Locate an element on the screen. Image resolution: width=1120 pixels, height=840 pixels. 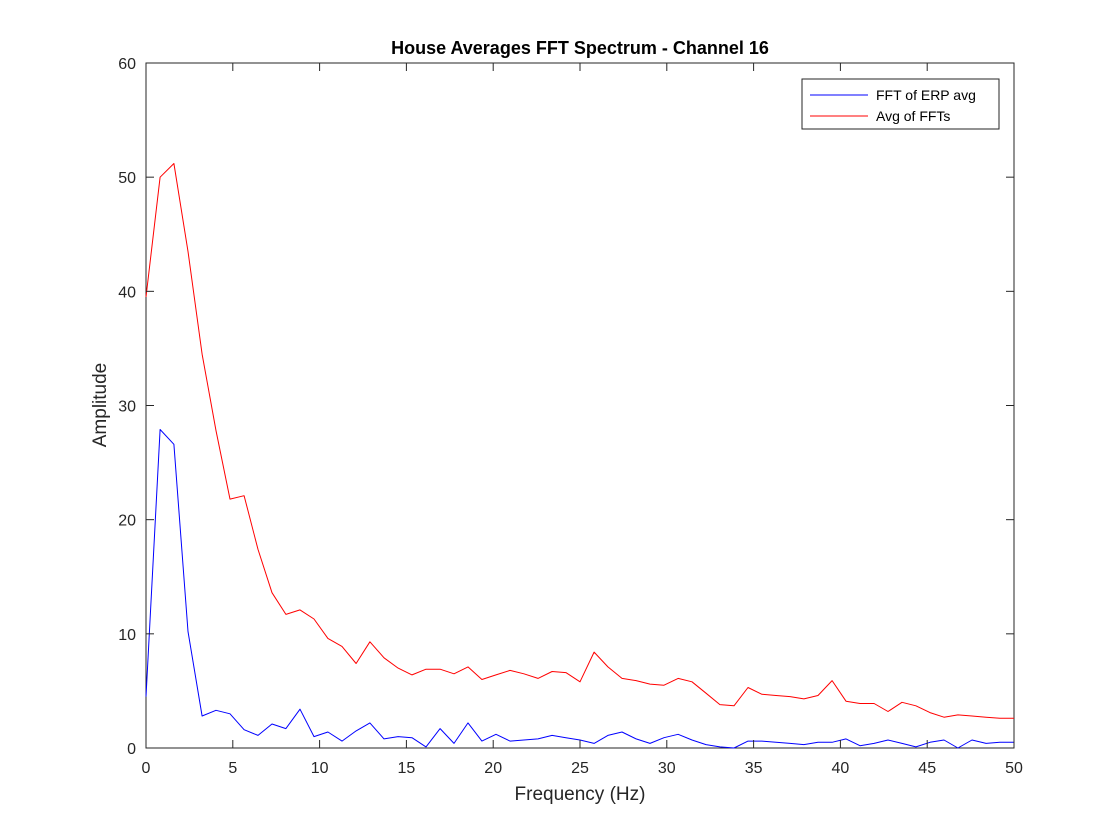
legend-label-avg-of-ffts: Avg of FFTs is located at coordinates (913, 116).